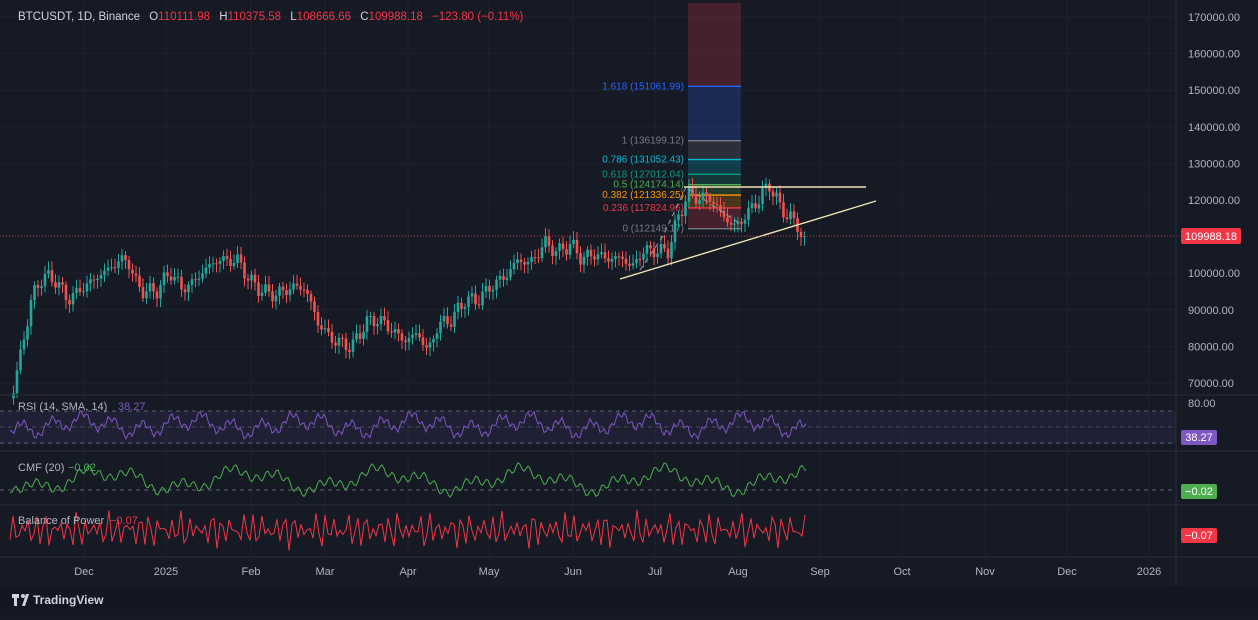 This screenshot has width=1258, height=620. What do you see at coordinates (588, 426) in the screenshot?
I see `rsi-panel` at bounding box center [588, 426].